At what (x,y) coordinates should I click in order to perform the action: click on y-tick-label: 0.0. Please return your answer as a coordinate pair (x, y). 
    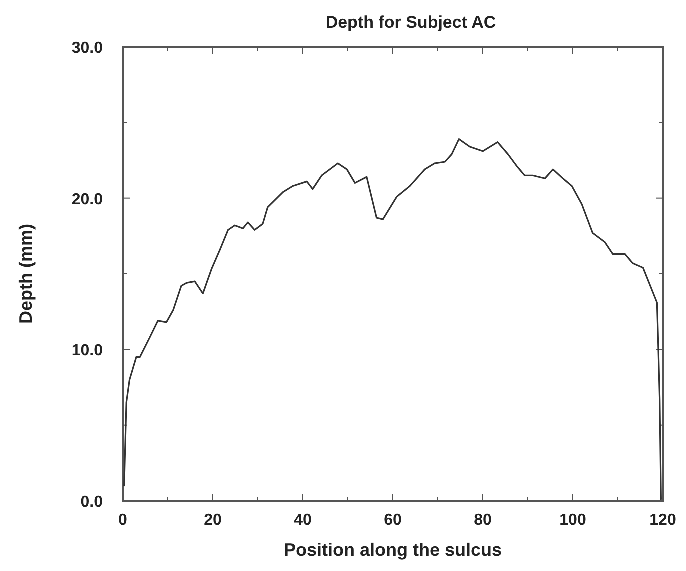
    Looking at the image, I should click on (92, 502).